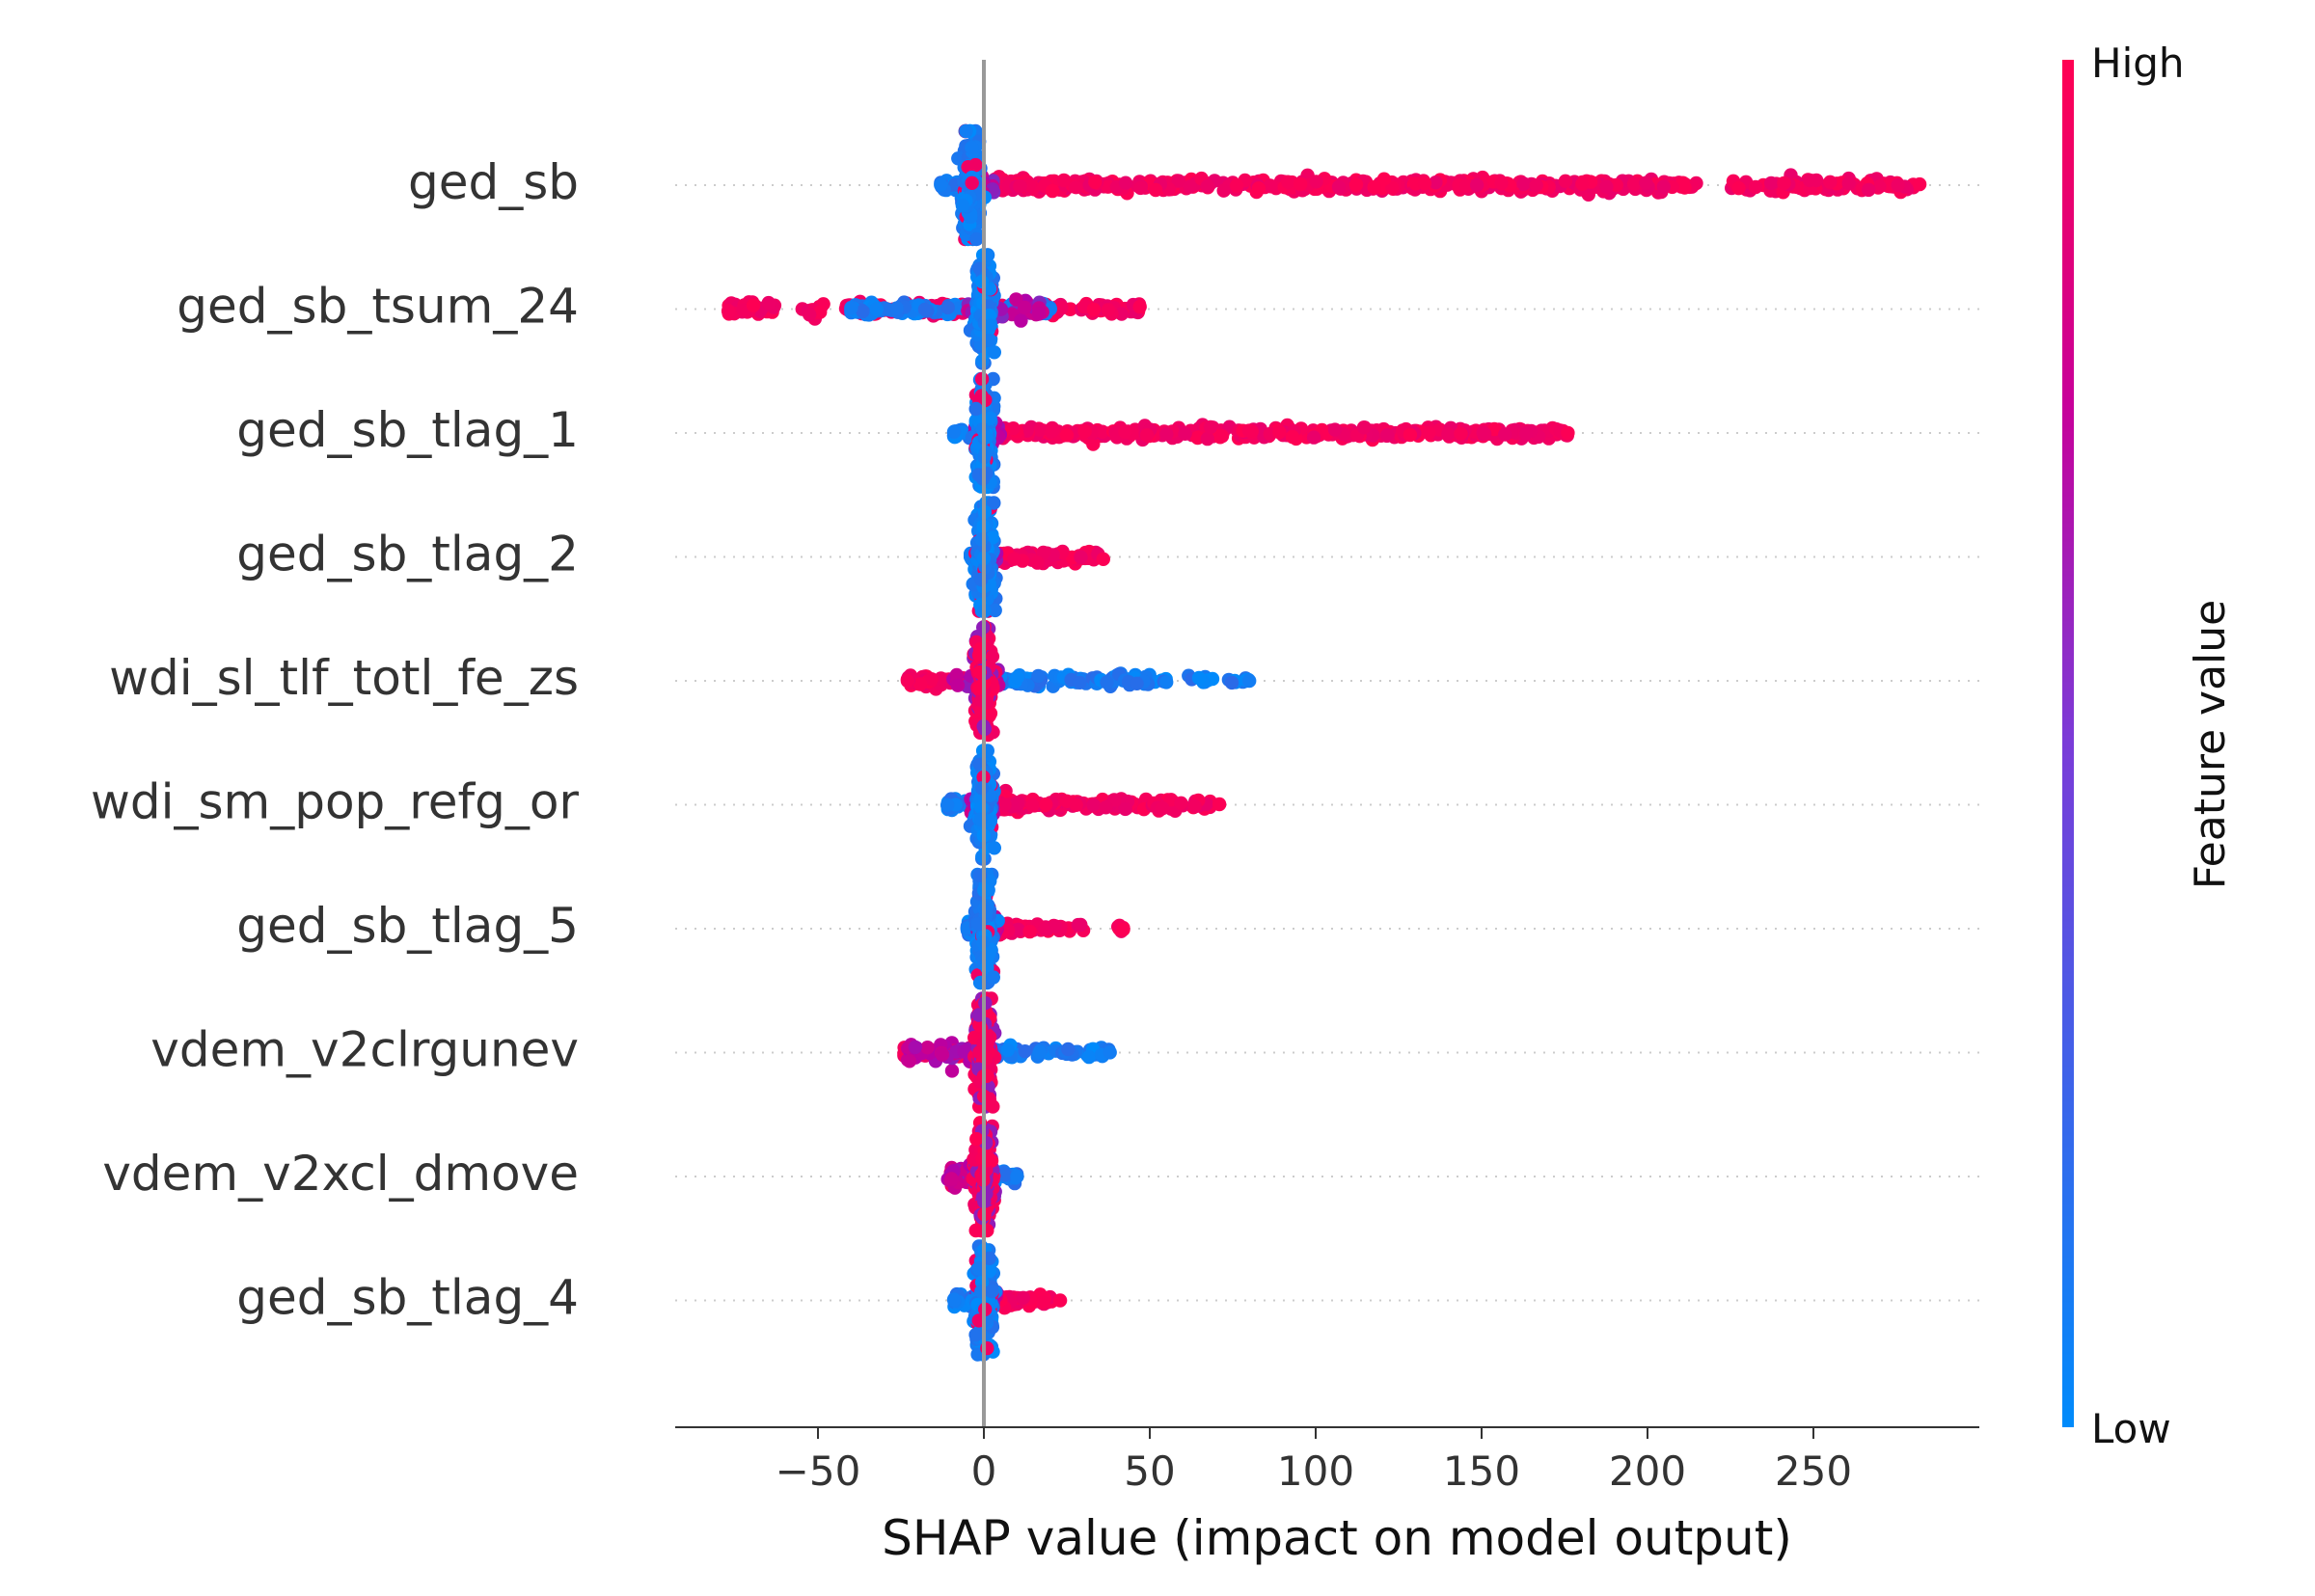 This screenshot has width=2315, height=1596. Describe the element at coordinates (1007, 1052) in the screenshot. I see `feature-row-vdem_v2clrgunev` at that location.